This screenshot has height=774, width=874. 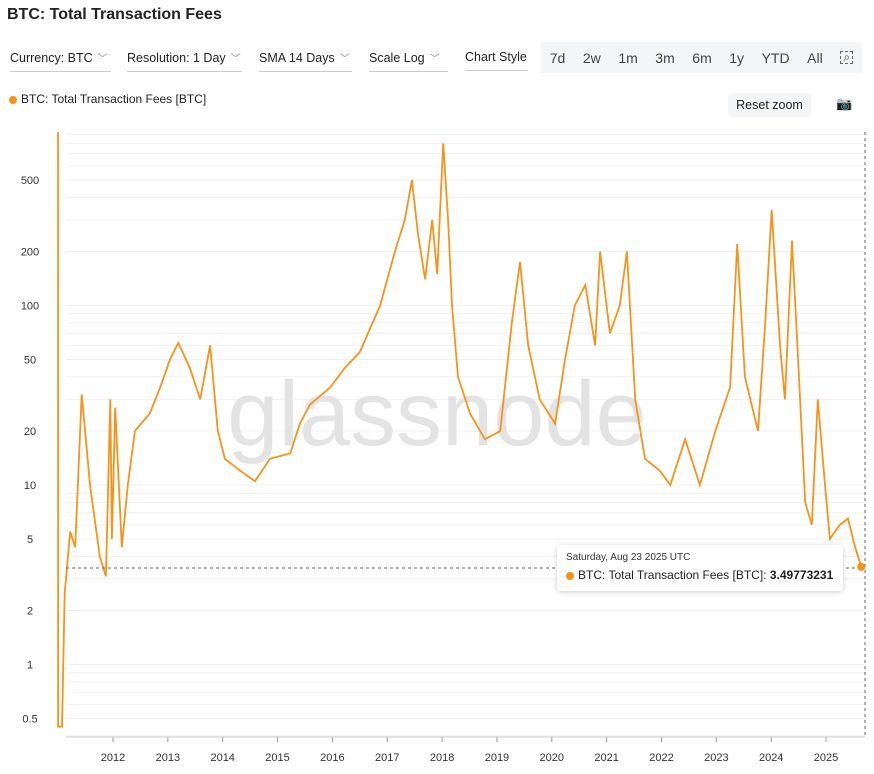 What do you see at coordinates (30, 181) in the screenshot?
I see `y-tick-label: 500` at bounding box center [30, 181].